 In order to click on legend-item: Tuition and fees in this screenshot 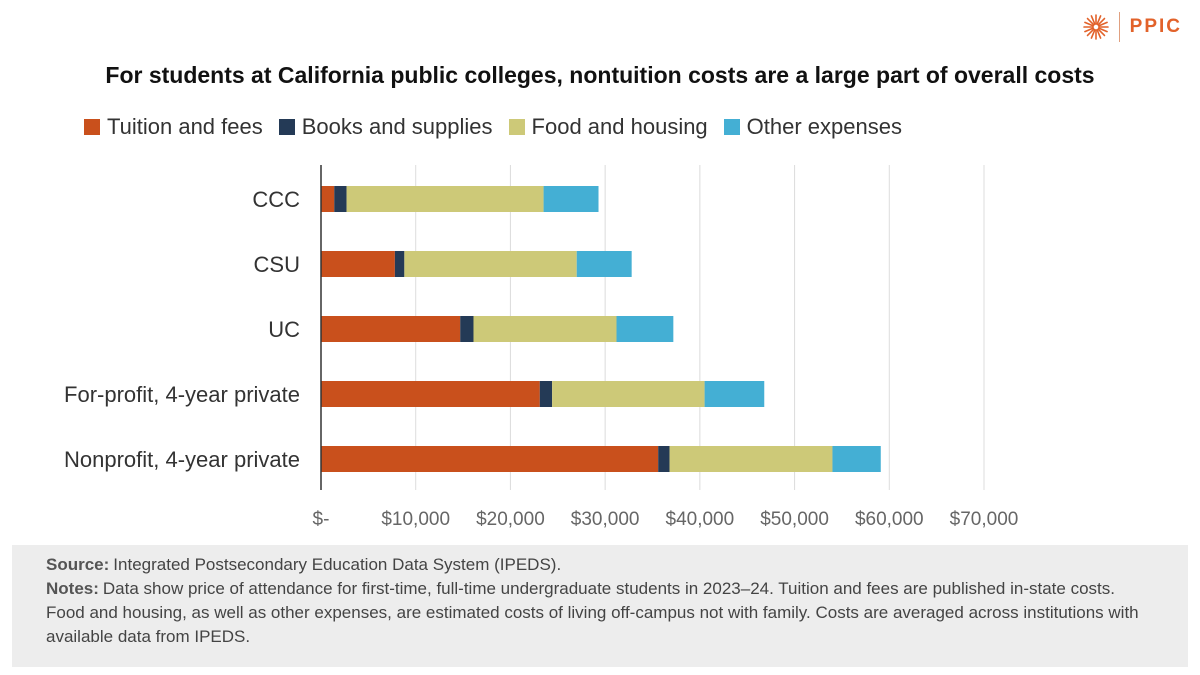, I will do `click(173, 127)`.